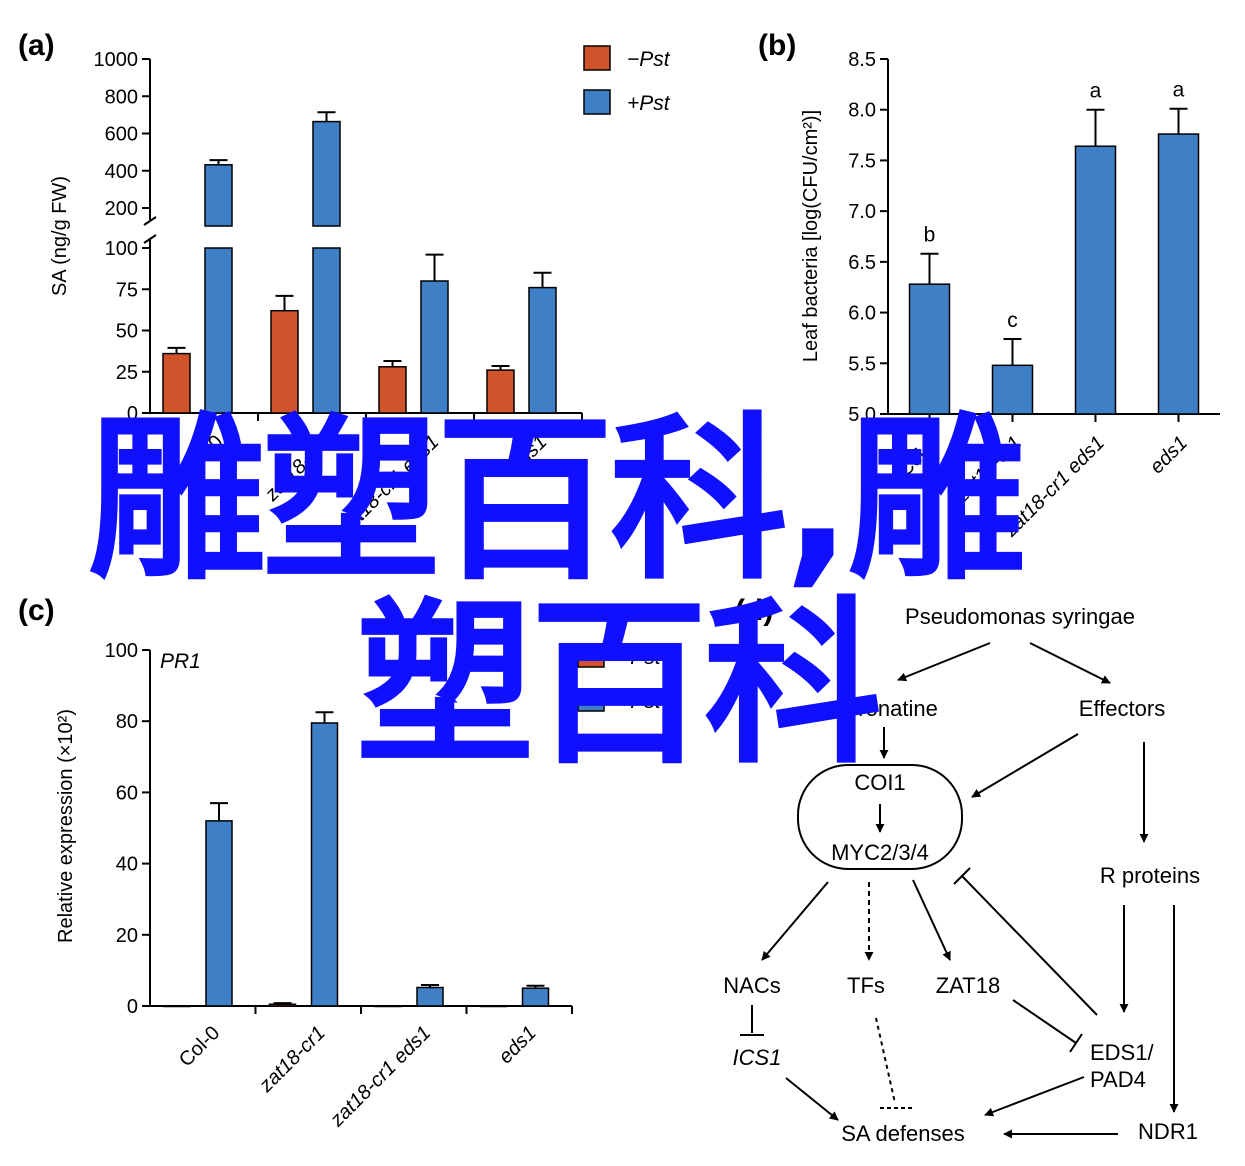 This screenshot has width=1245, height=1166. Describe the element at coordinates (795, 921) in the screenshot. I see `edge-myc-nacs` at that location.